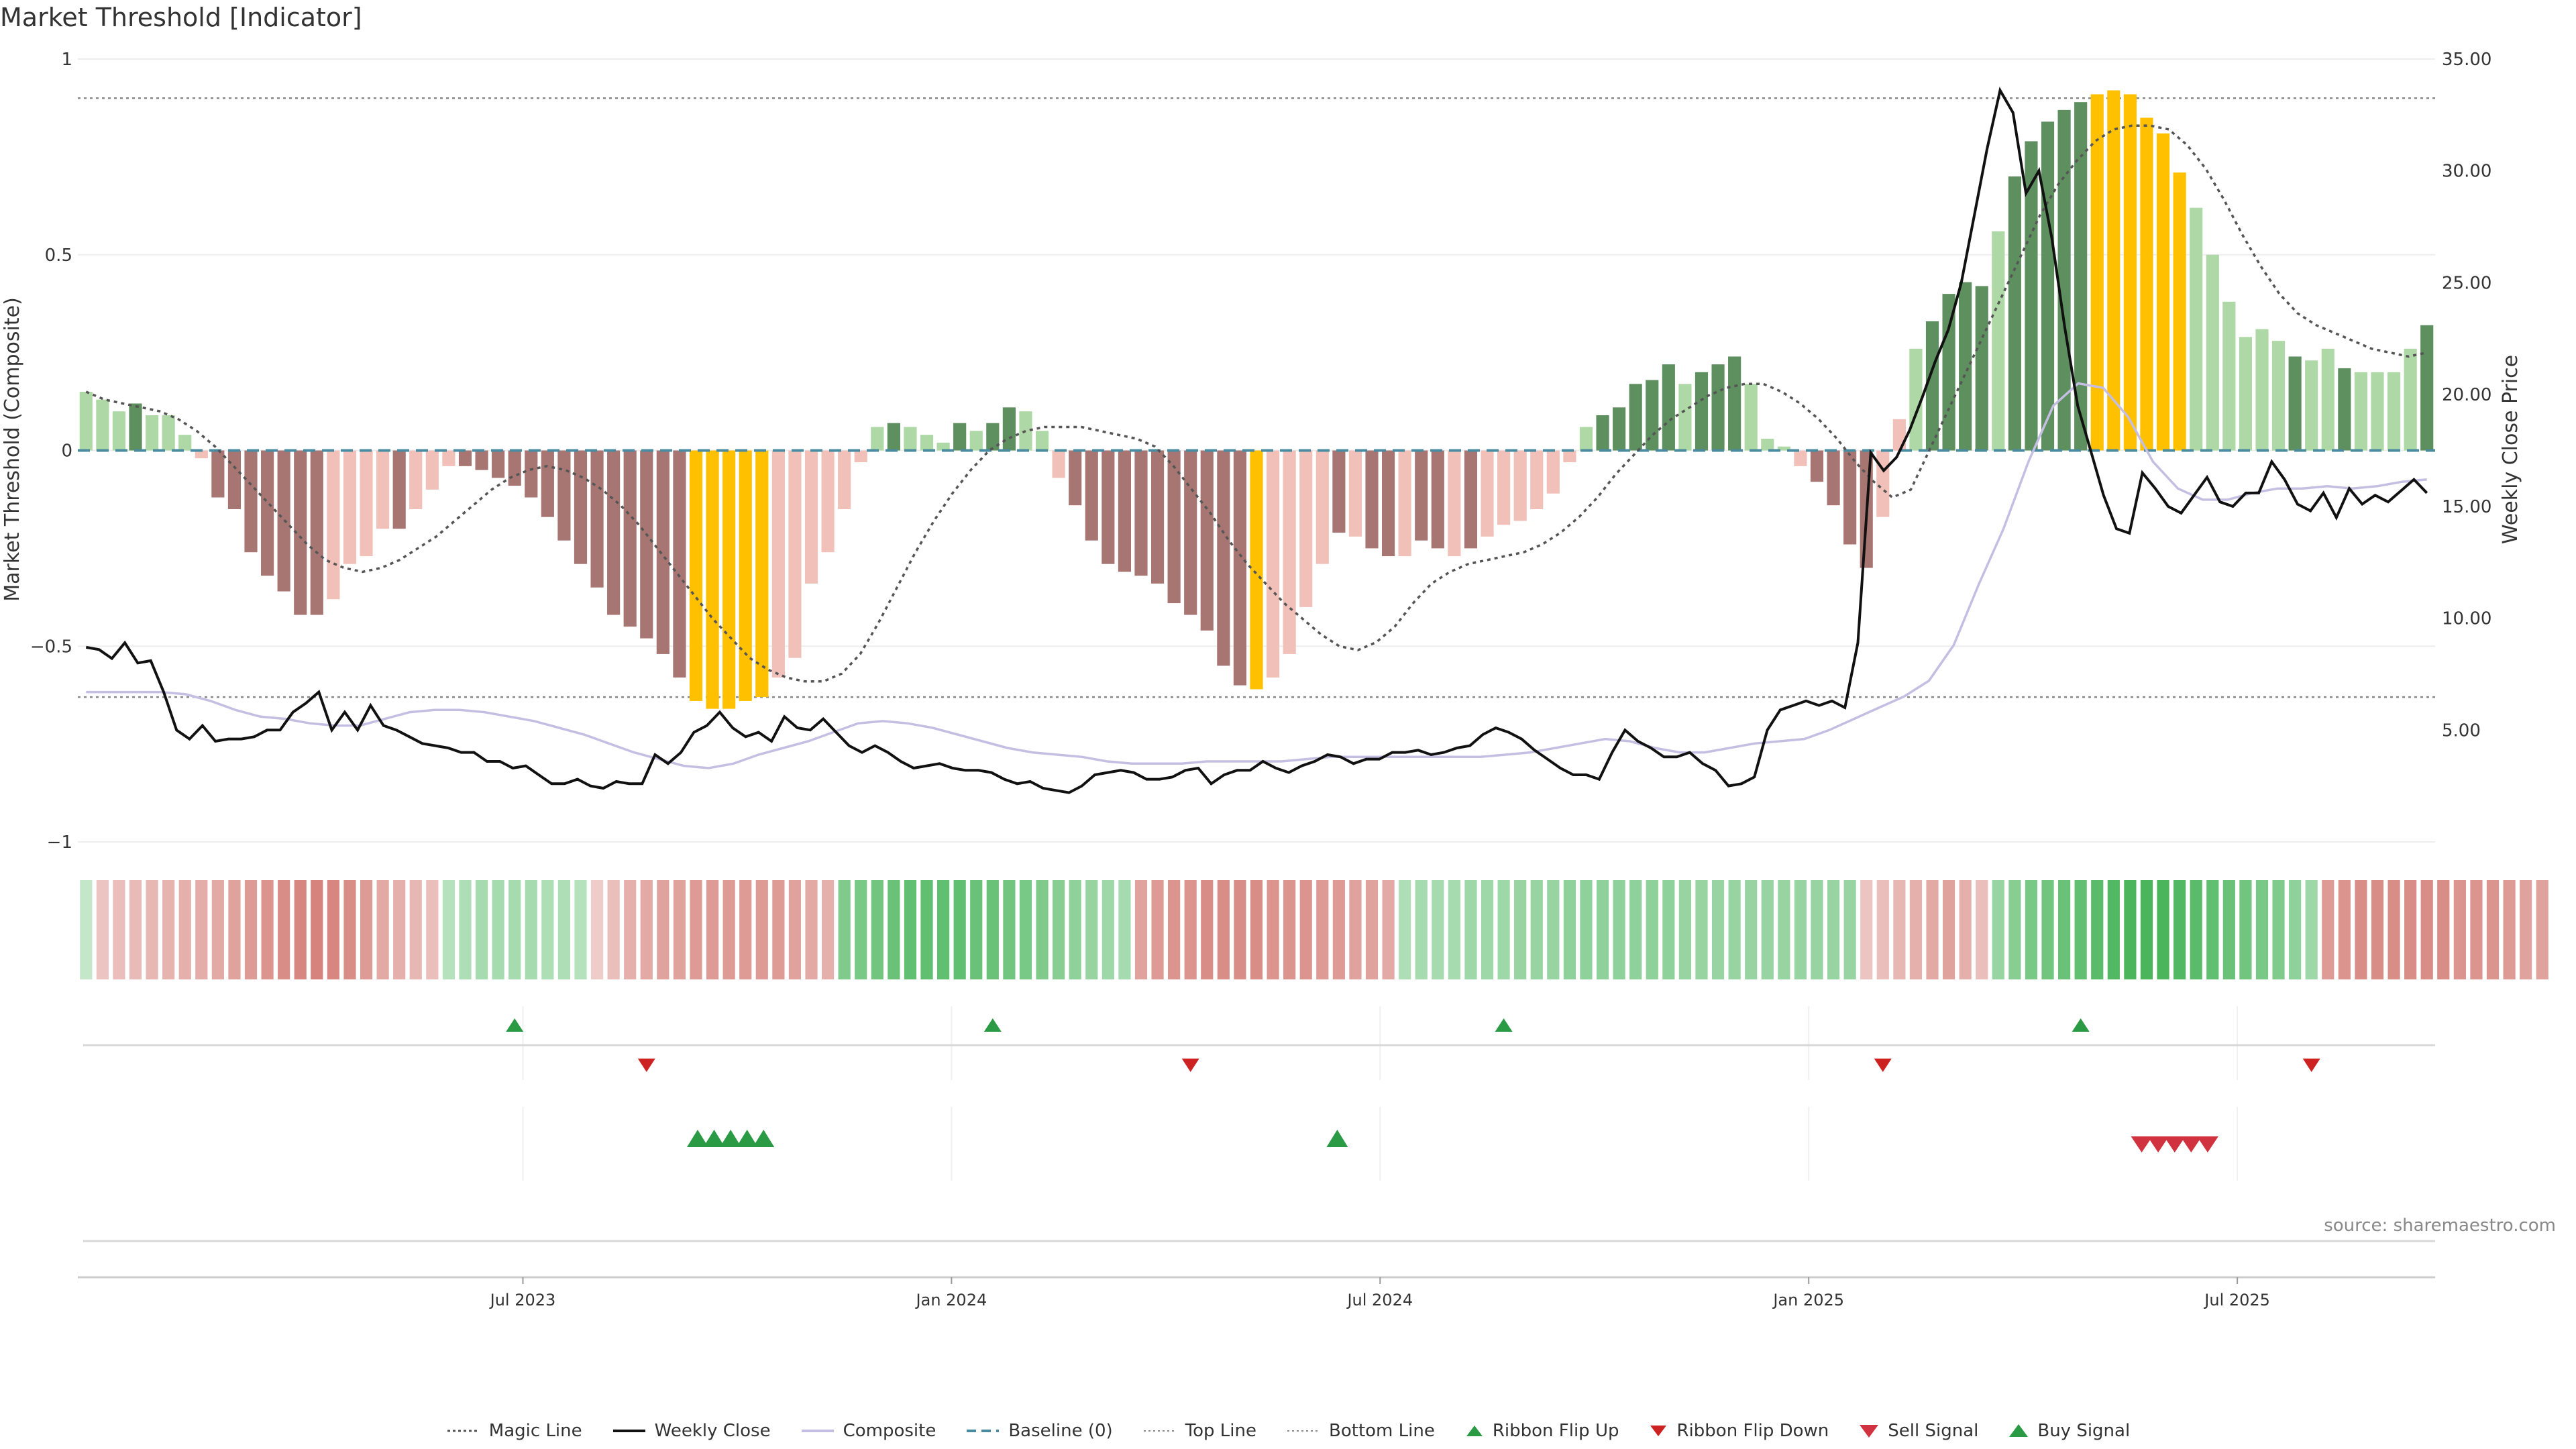  What do you see at coordinates (1933, 1431) in the screenshot?
I see `legend-label: Sell Signal` at bounding box center [1933, 1431].